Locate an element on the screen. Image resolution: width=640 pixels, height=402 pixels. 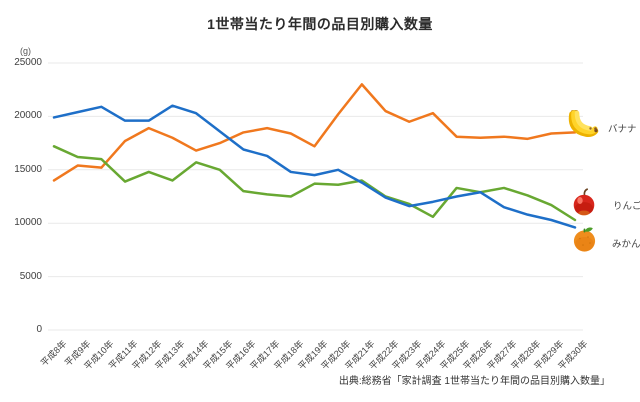
legend-item-apple: りんご is located at coordinates (605, 205).